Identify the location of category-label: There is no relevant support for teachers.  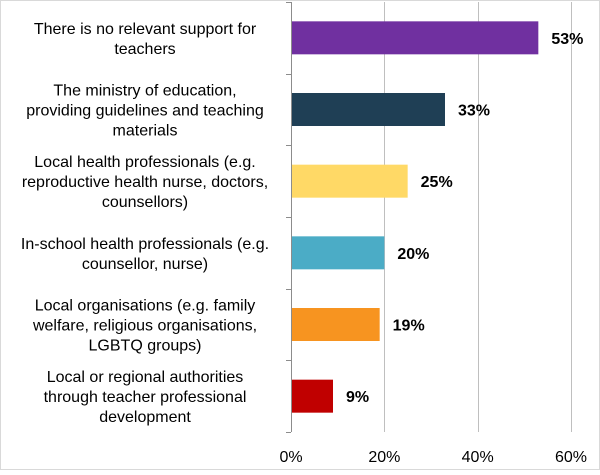
(145, 39).